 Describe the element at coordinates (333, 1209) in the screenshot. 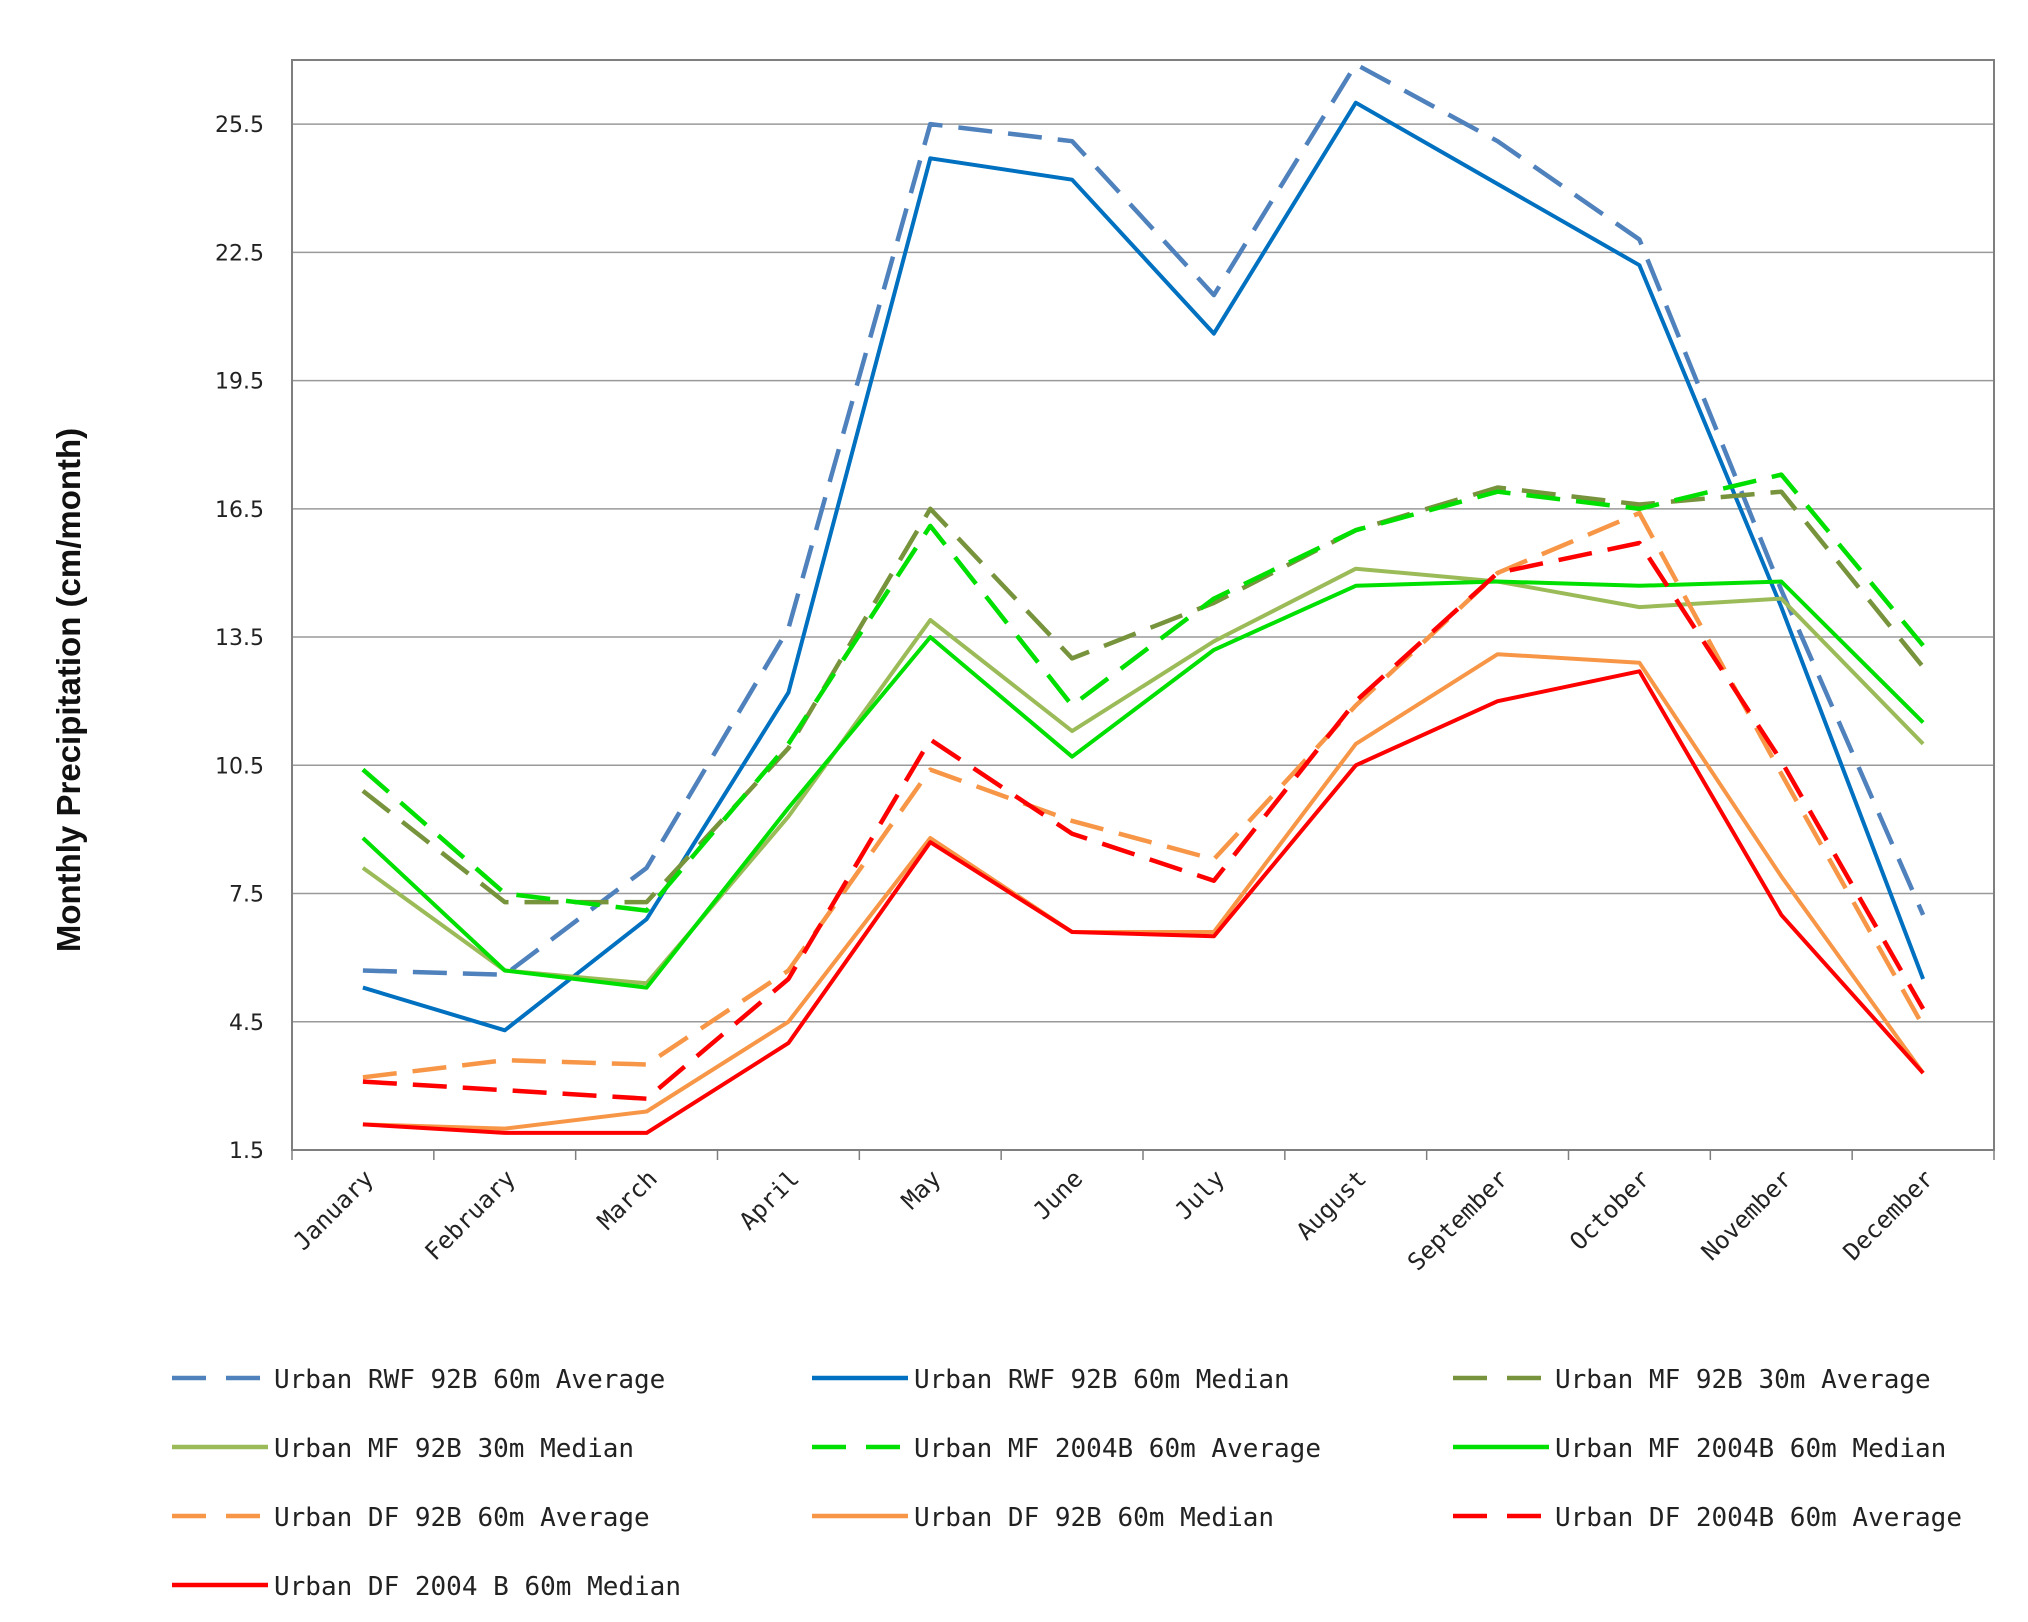

I see `x-tick-label: January` at that location.